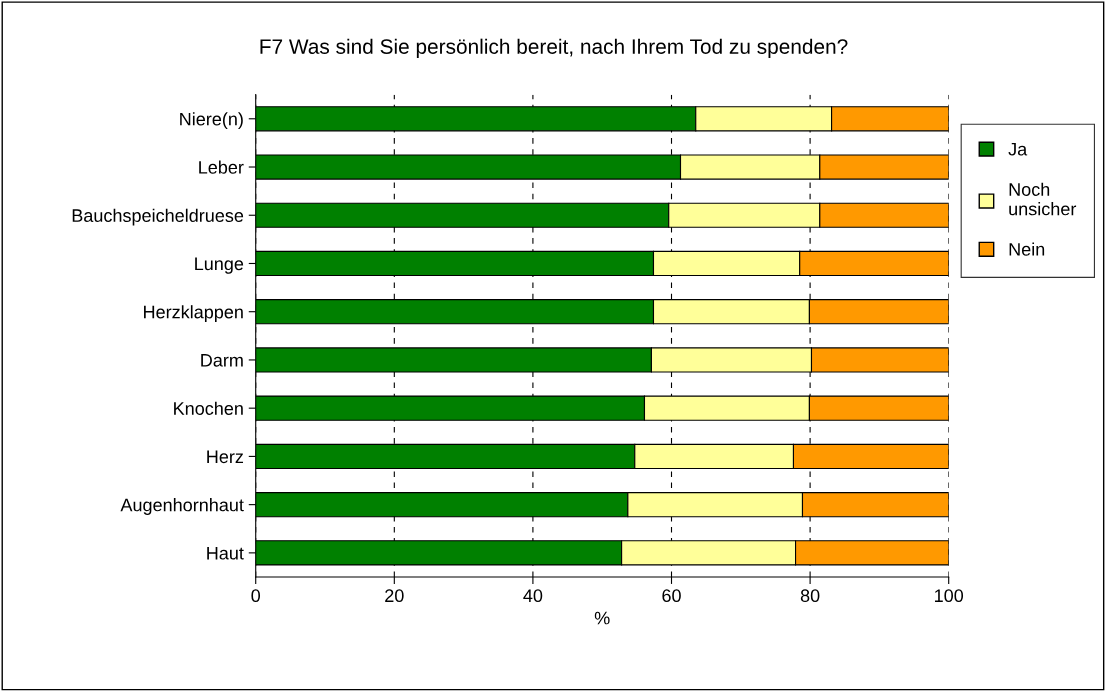 The image size is (1107, 691). Describe the element at coordinates (182, 506) in the screenshot. I see `y-tick-label: Augenhornhaut` at that location.